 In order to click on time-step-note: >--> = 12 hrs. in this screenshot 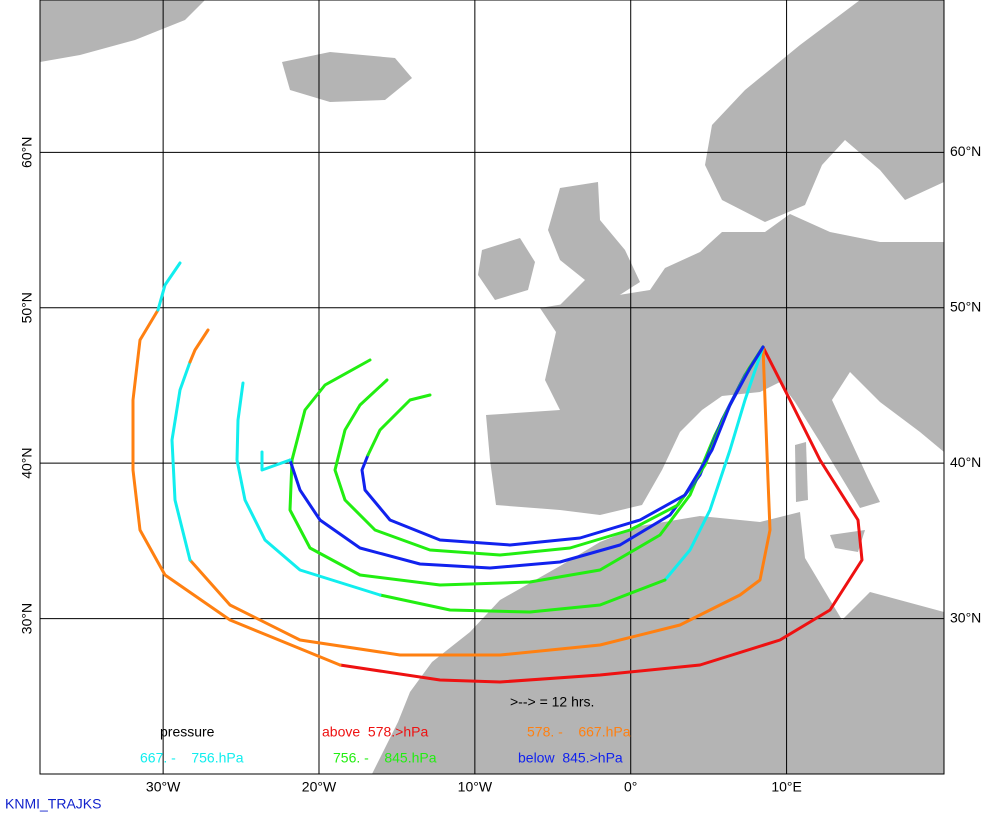, I will do `click(552, 702)`.